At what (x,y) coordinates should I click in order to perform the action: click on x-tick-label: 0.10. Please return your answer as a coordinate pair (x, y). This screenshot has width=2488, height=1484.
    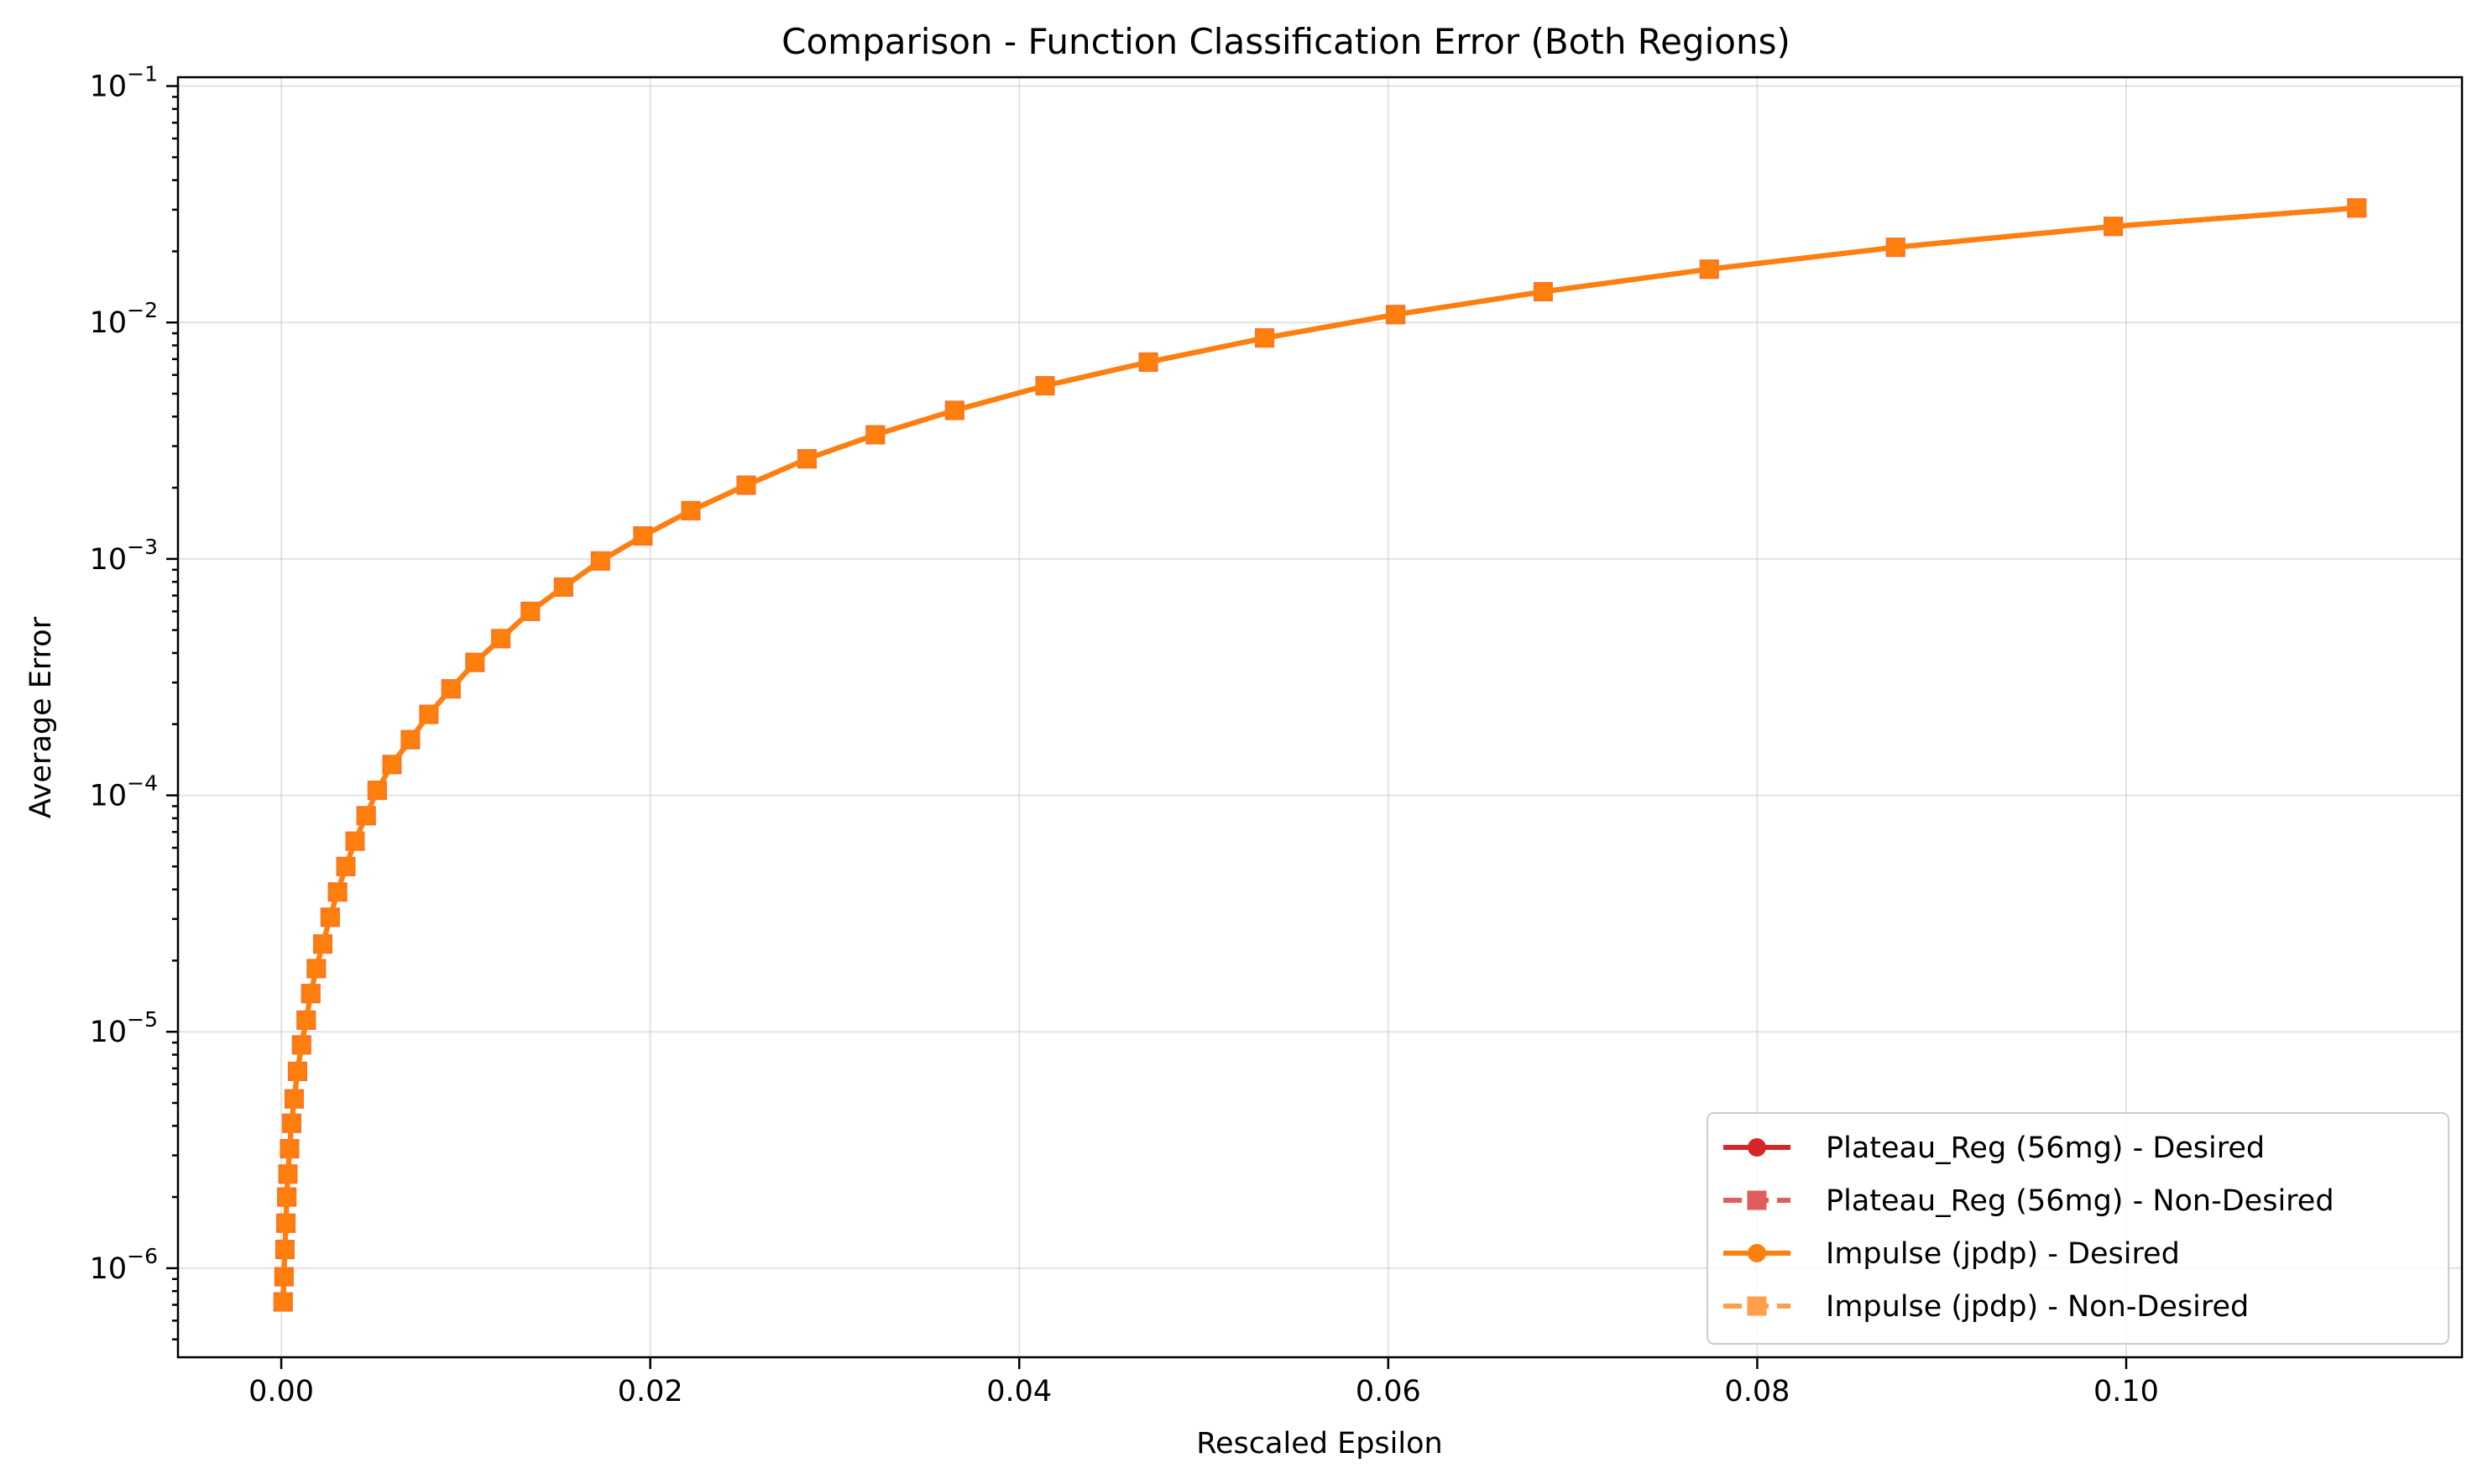
    Looking at the image, I should click on (2126, 1391).